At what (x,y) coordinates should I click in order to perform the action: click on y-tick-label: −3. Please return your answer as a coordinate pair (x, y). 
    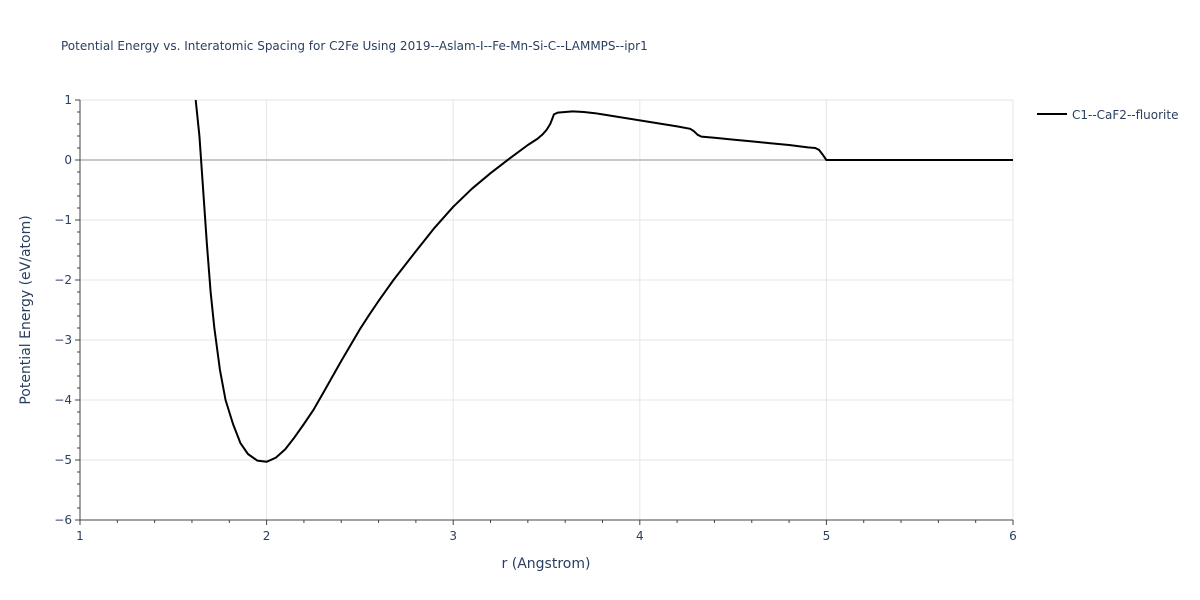
    Looking at the image, I should click on (63, 340).